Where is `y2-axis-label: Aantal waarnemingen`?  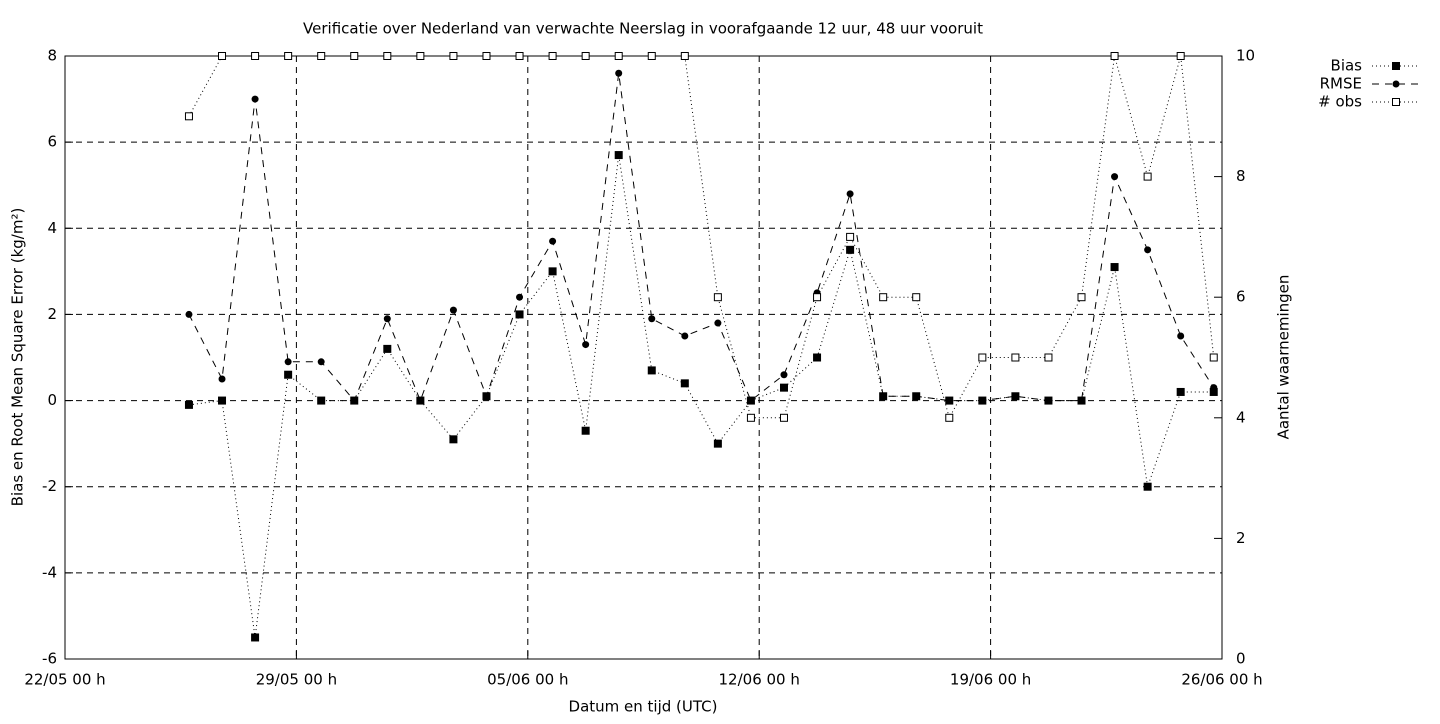
y2-axis-label: Aantal waarnemingen is located at coordinates (1284, 357).